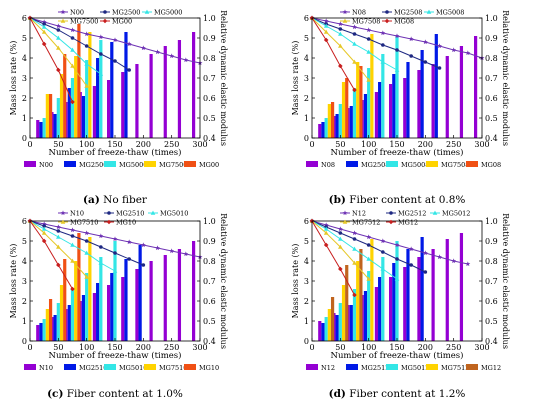 The height and width of the screenshot is (407, 550). Describe the element at coordinates (354, 295) in the screenshot. I see `point-MG12` at that location.